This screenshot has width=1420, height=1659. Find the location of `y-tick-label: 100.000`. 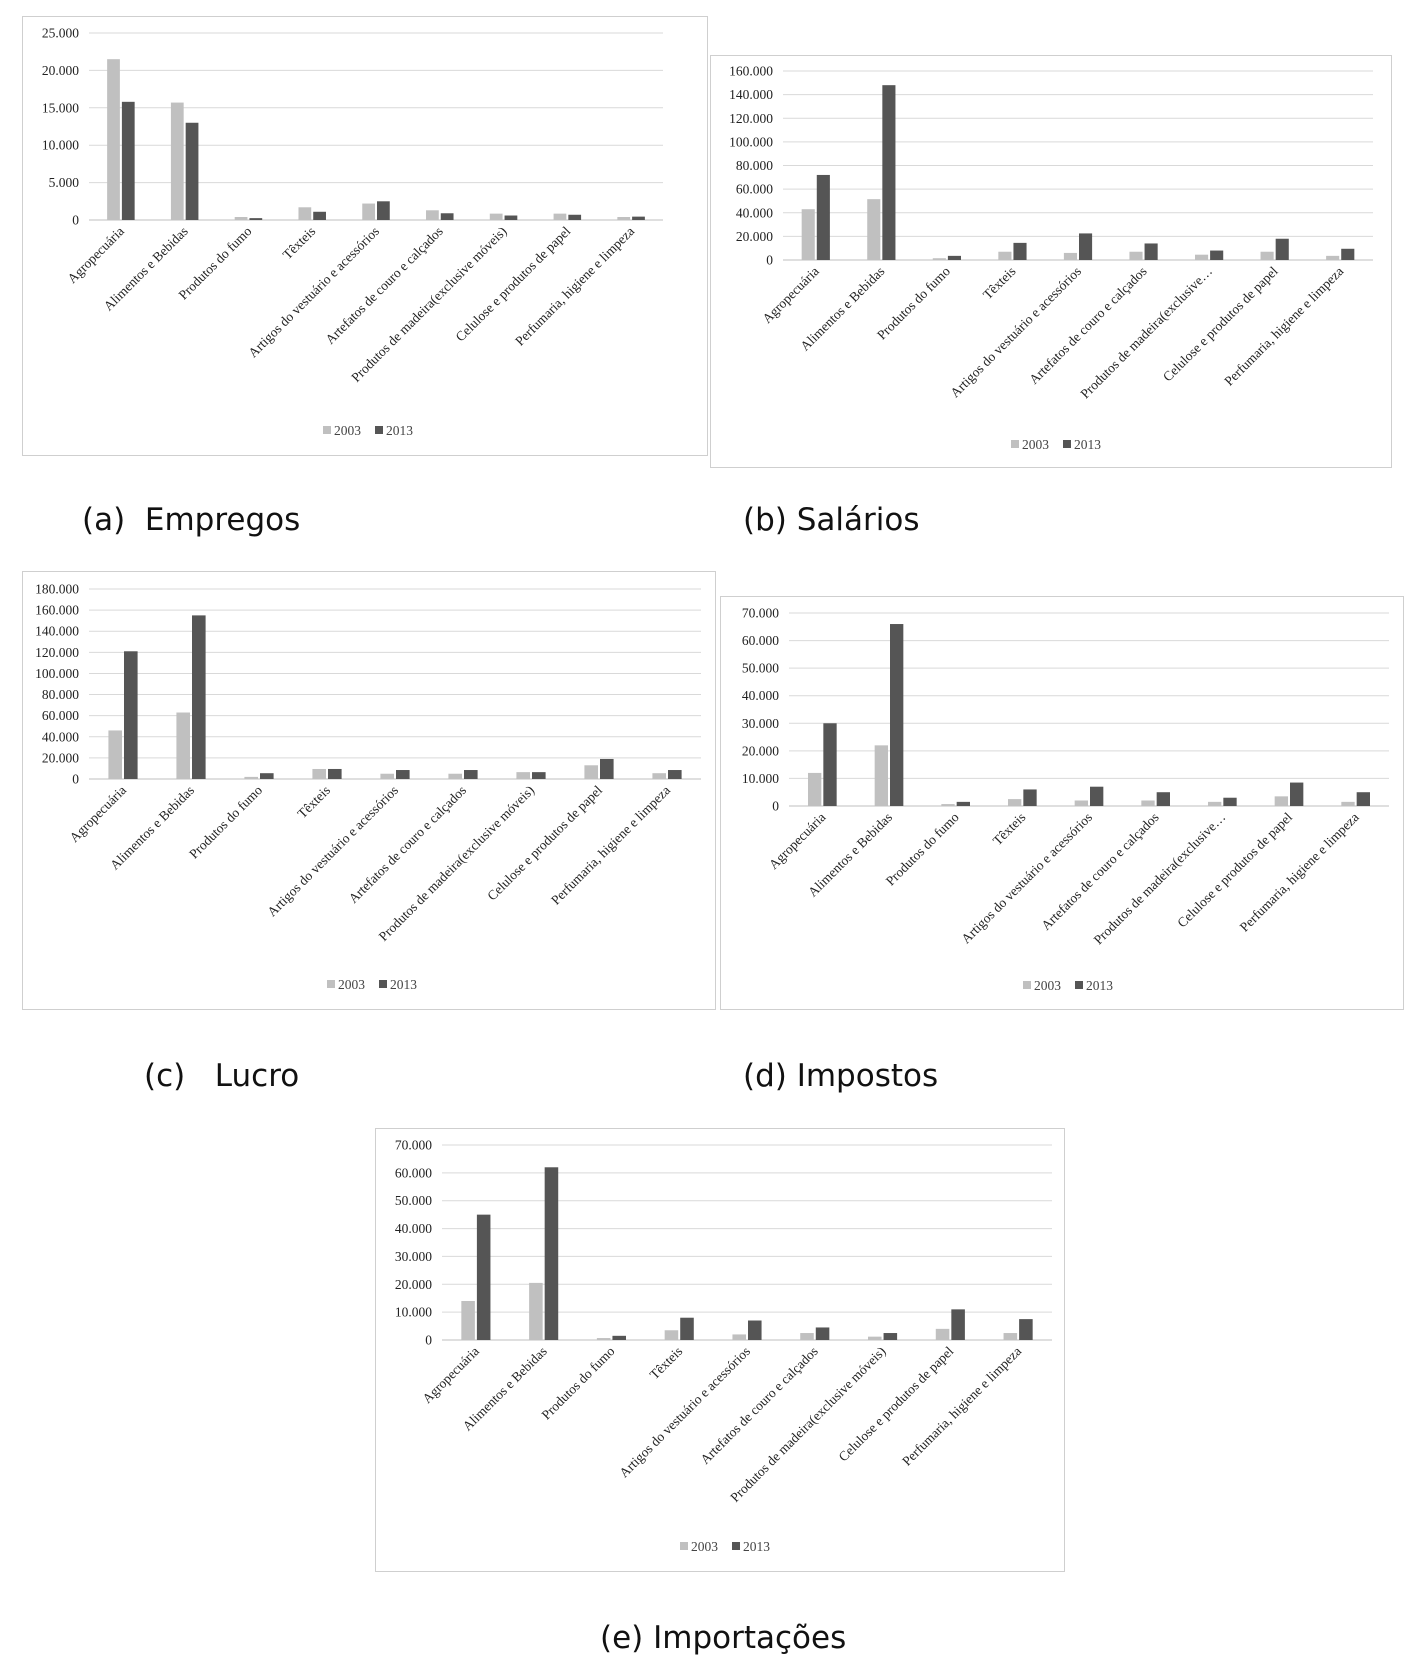

y-tick-label: 100.000 is located at coordinates (57, 673).